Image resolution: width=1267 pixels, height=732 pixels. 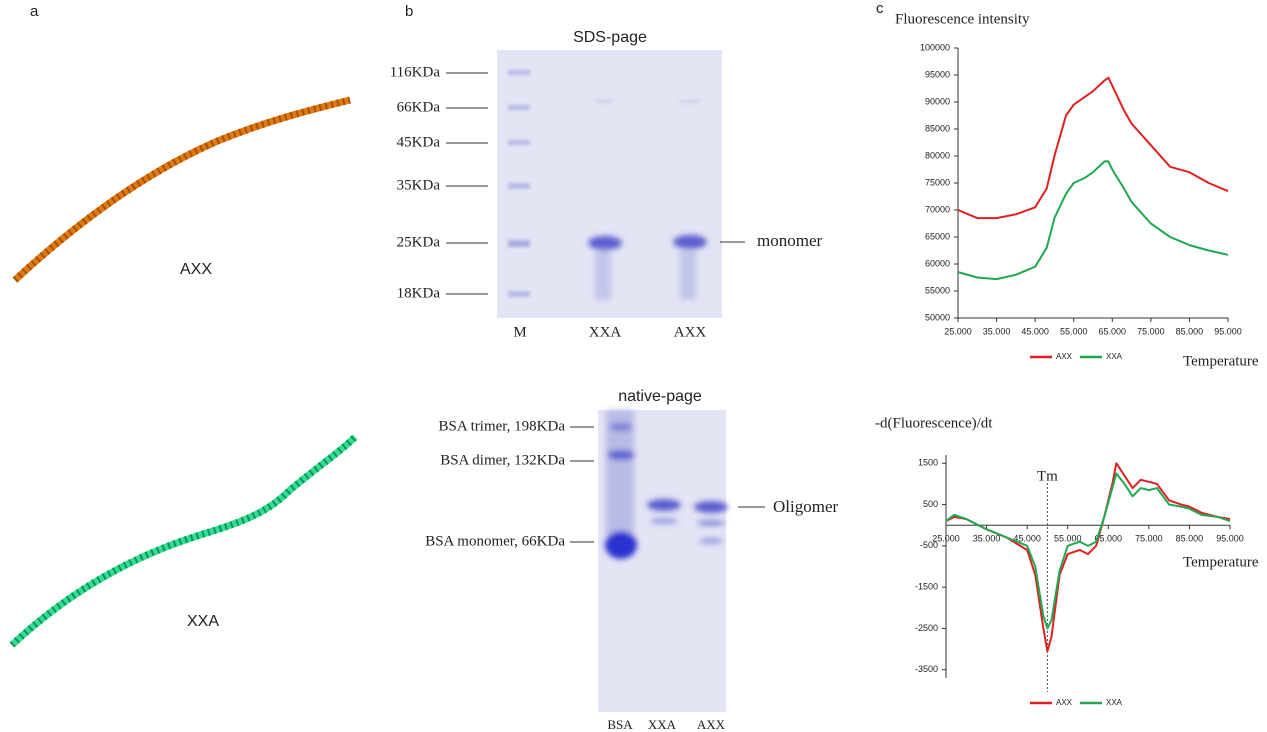 What do you see at coordinates (937, 209) in the screenshot?
I see `y-tick-label: 70000` at bounding box center [937, 209].